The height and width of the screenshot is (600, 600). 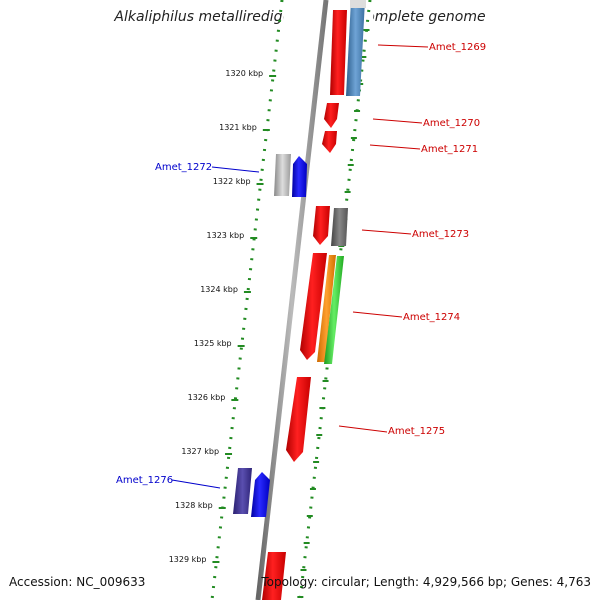 I want to click on genome-backbone, so click(x=292, y=300).